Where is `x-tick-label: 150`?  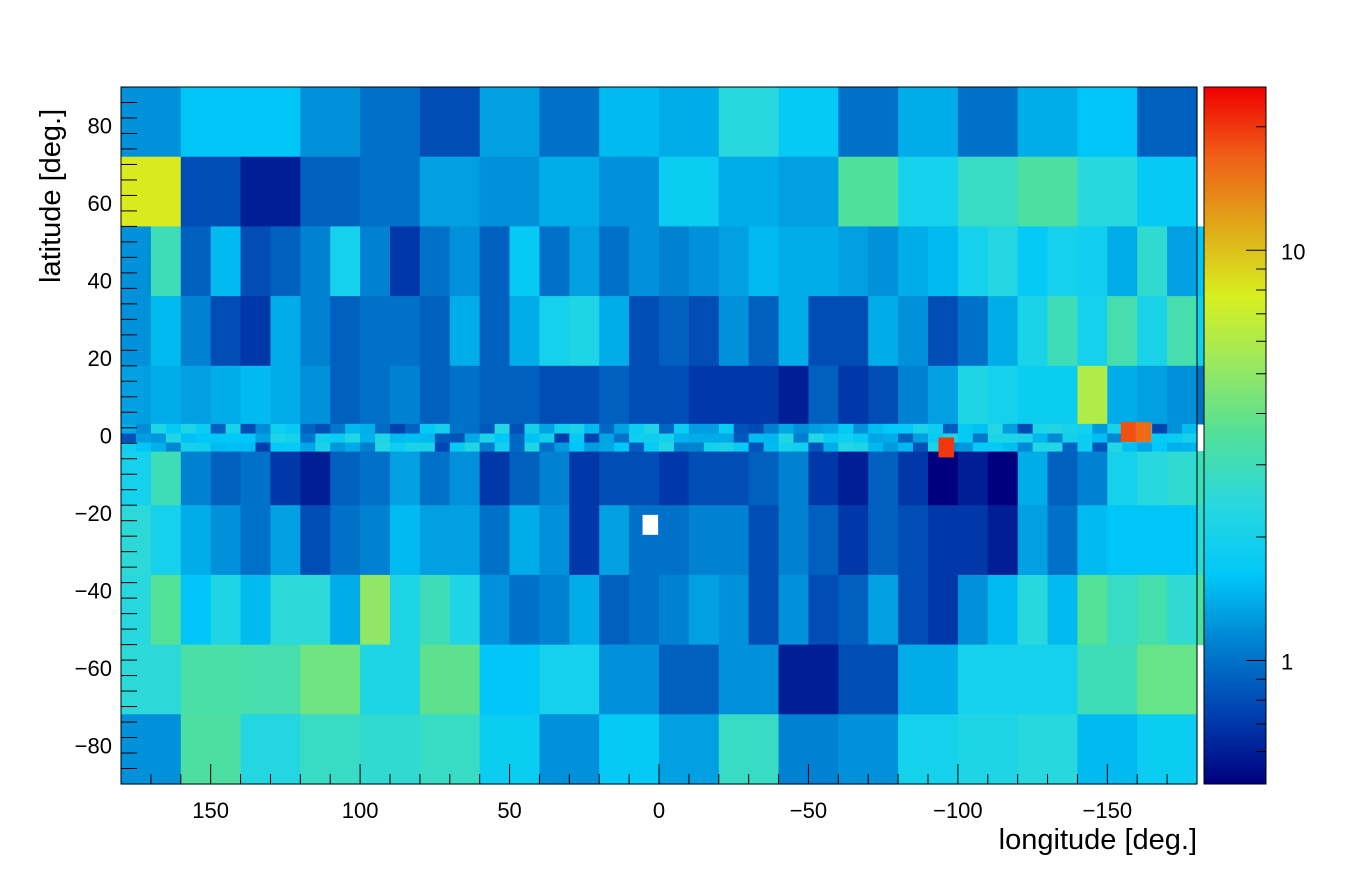 x-tick-label: 150 is located at coordinates (210, 810).